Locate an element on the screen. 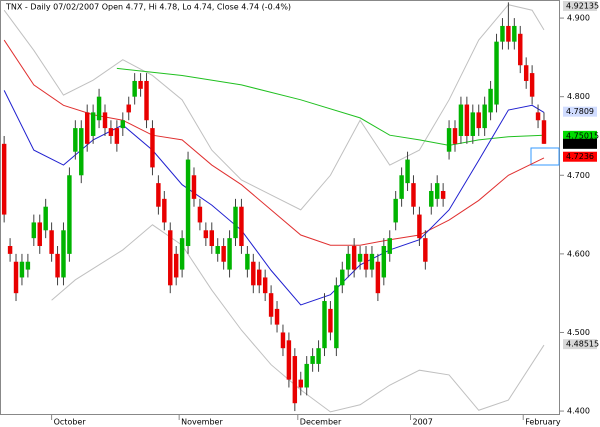 The width and height of the screenshot is (600, 427). price-badge-label: 4.48515 is located at coordinates (582, 344).